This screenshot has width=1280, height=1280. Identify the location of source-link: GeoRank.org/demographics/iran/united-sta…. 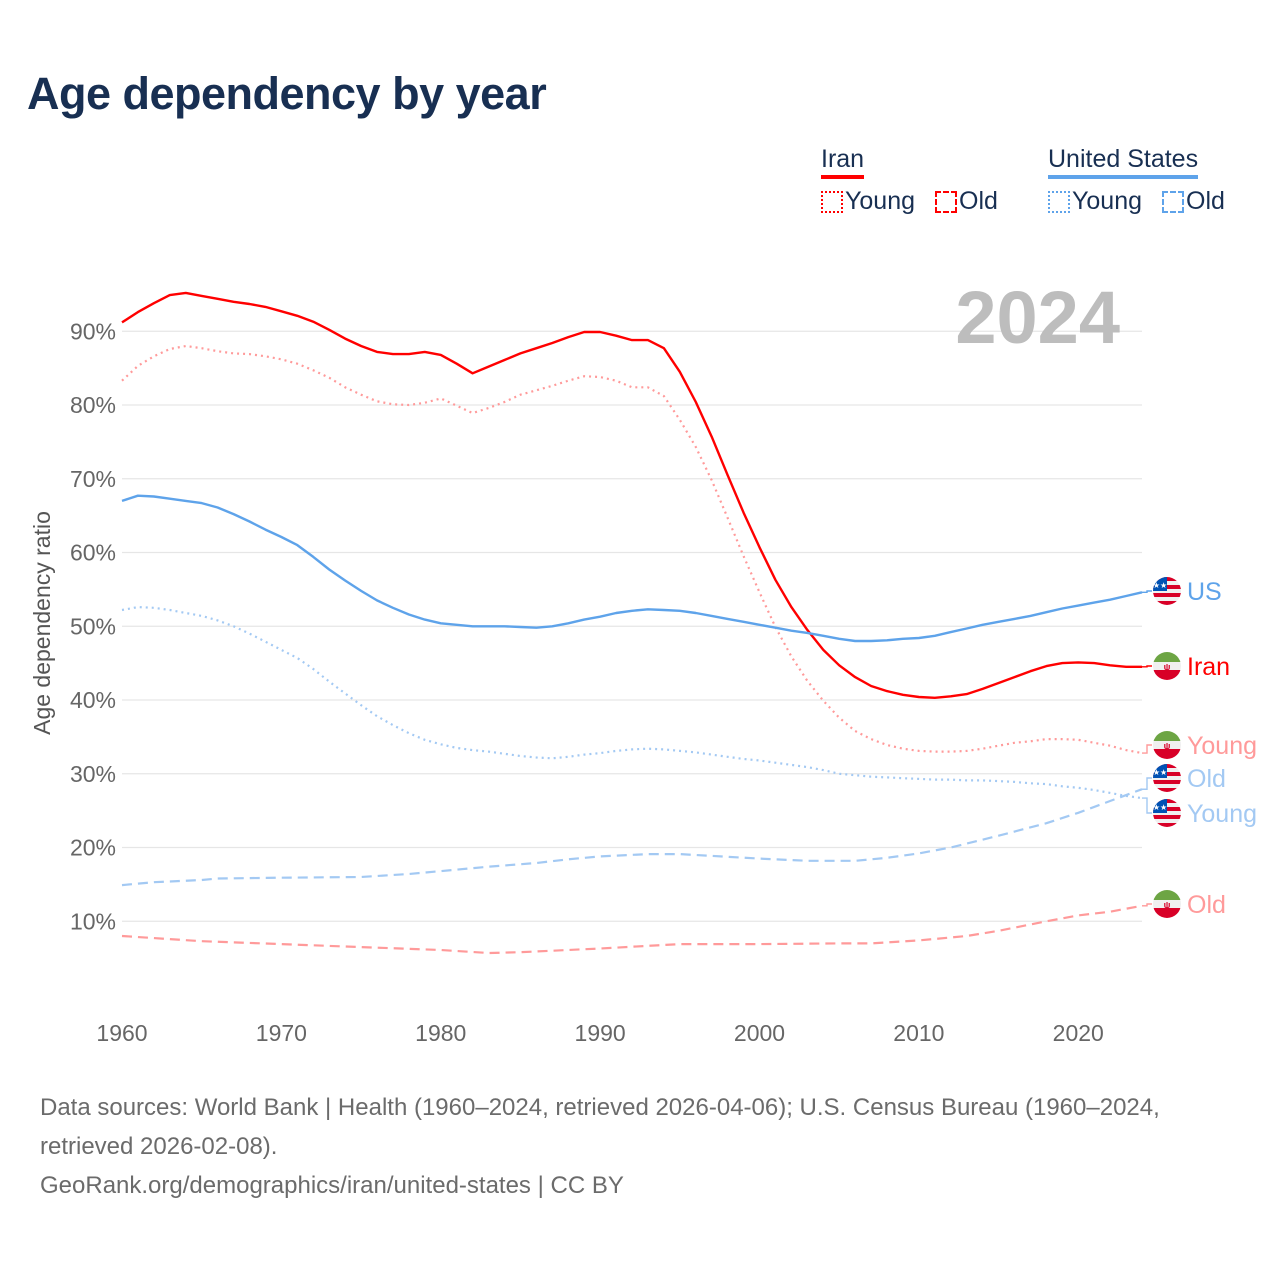
(332, 1185).